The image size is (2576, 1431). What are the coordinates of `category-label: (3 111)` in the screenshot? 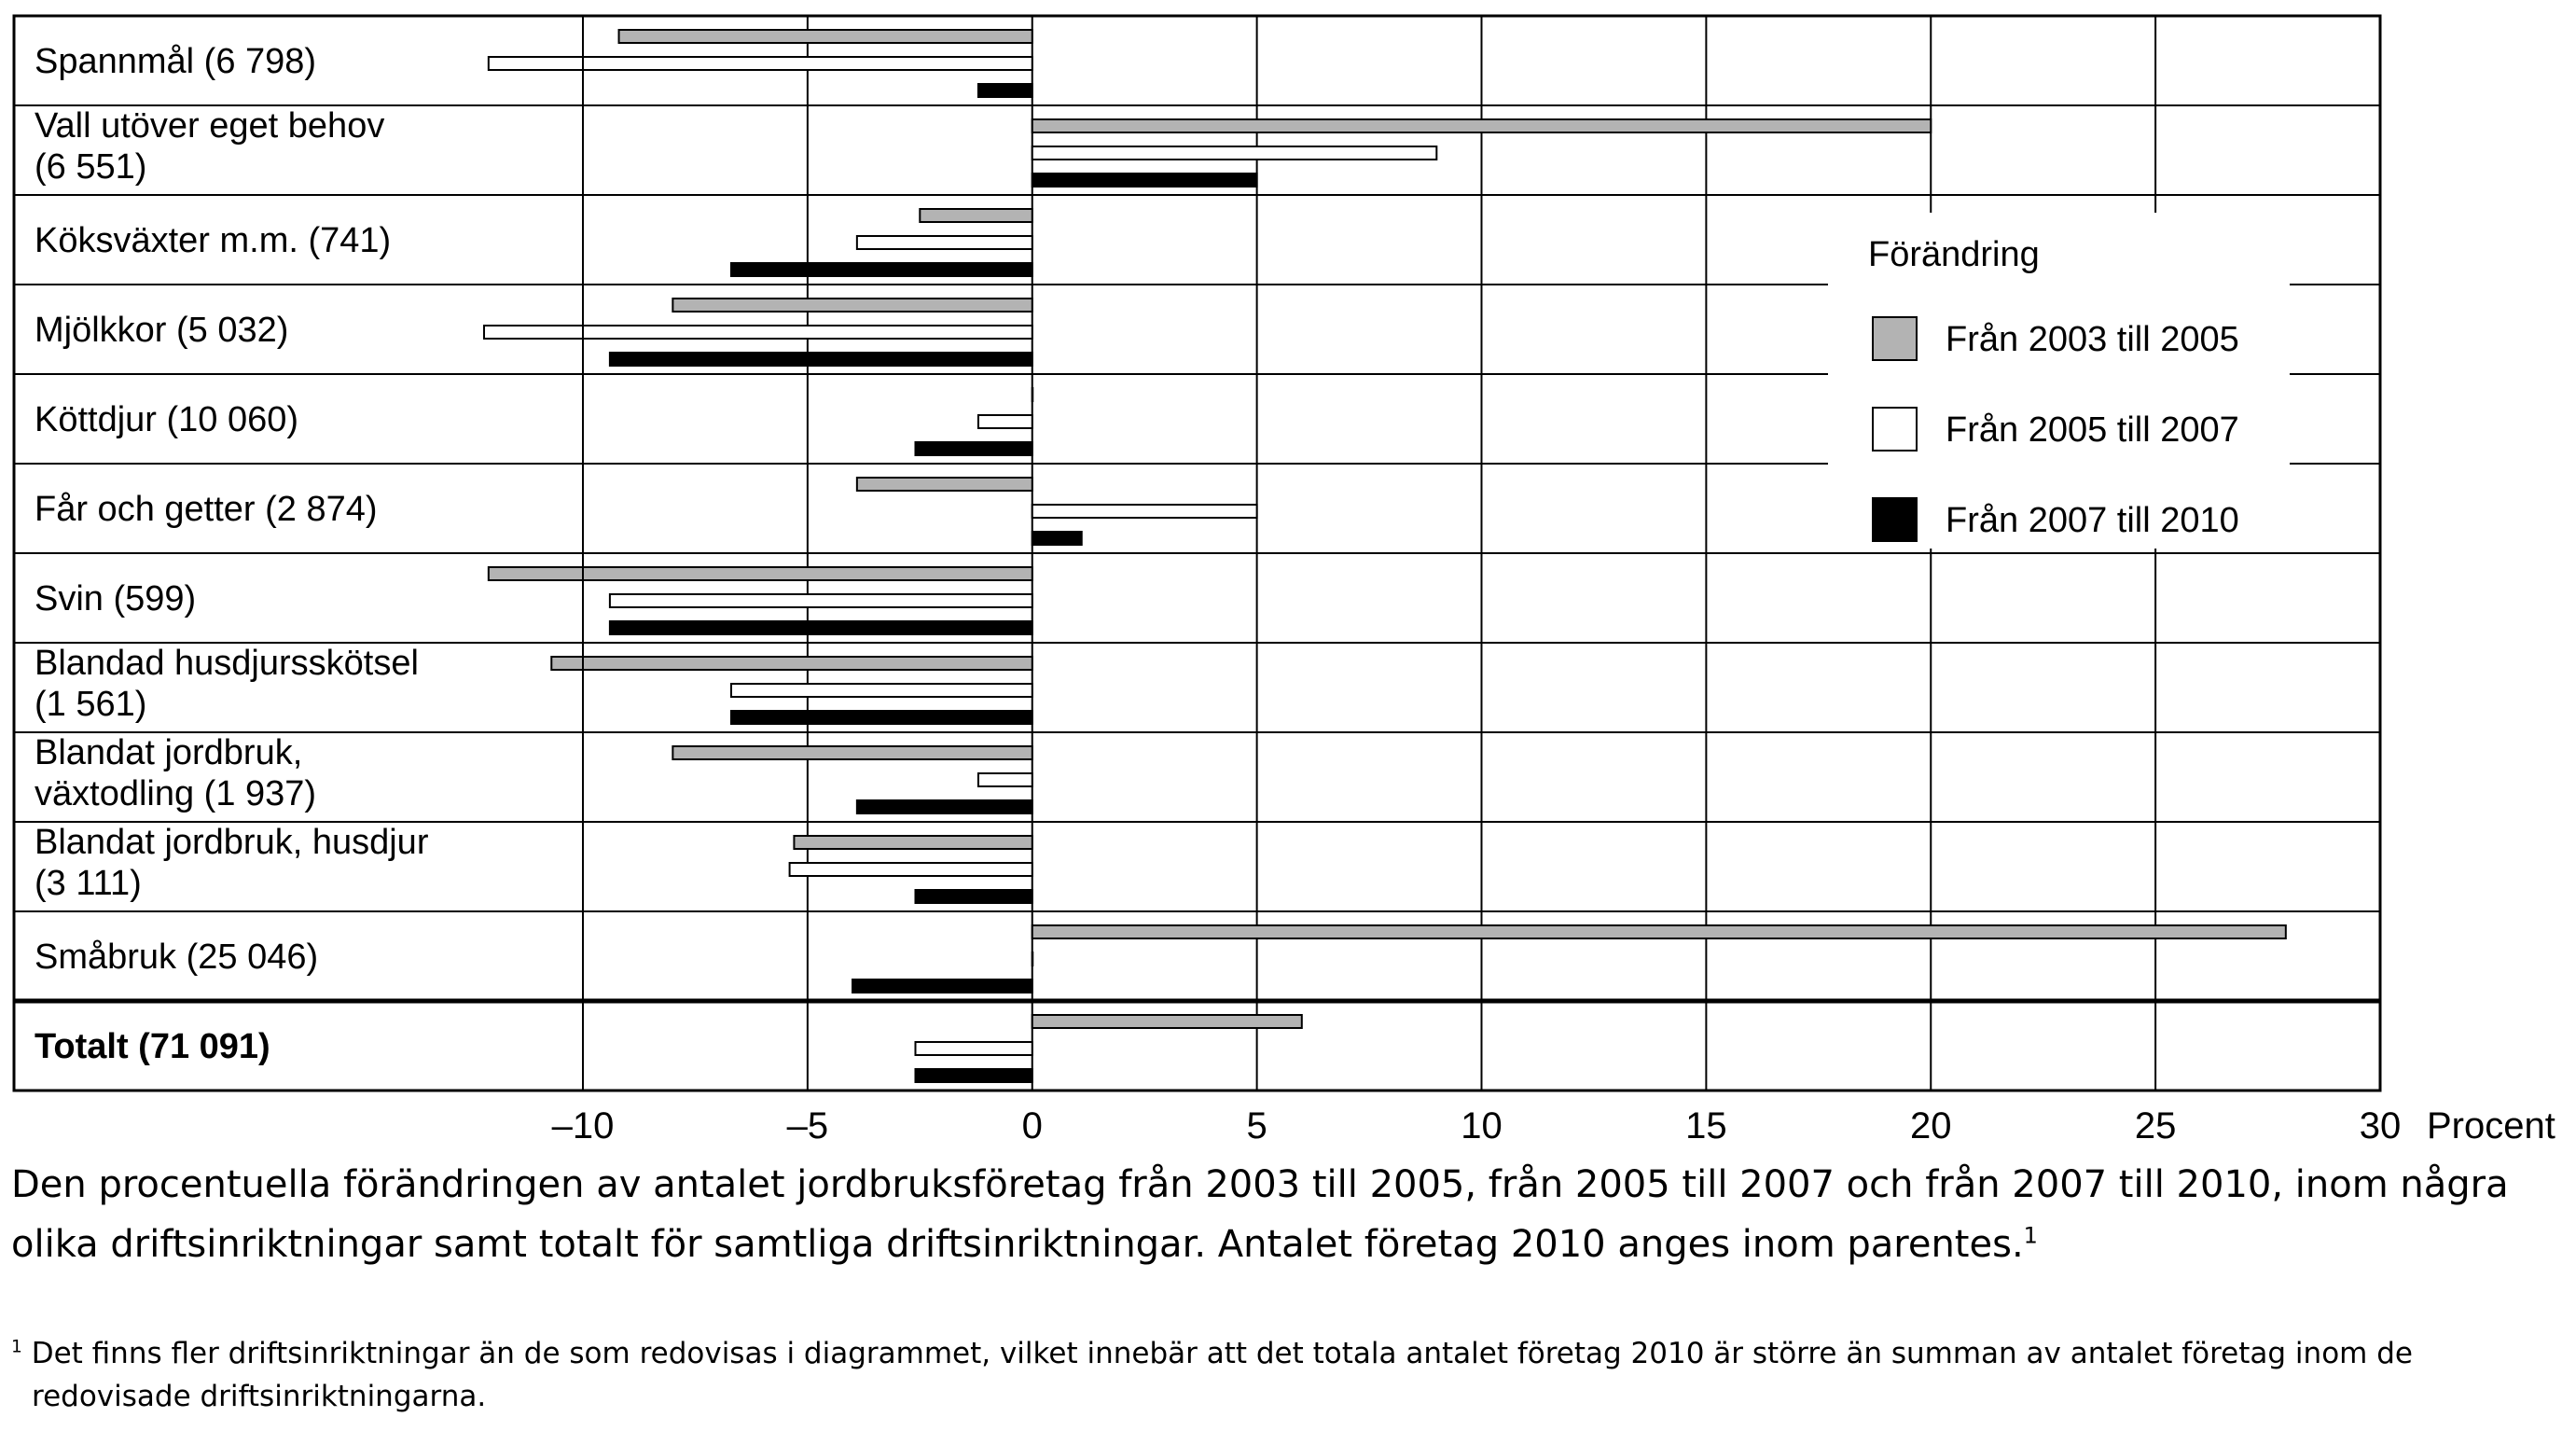 It's located at (88, 883).